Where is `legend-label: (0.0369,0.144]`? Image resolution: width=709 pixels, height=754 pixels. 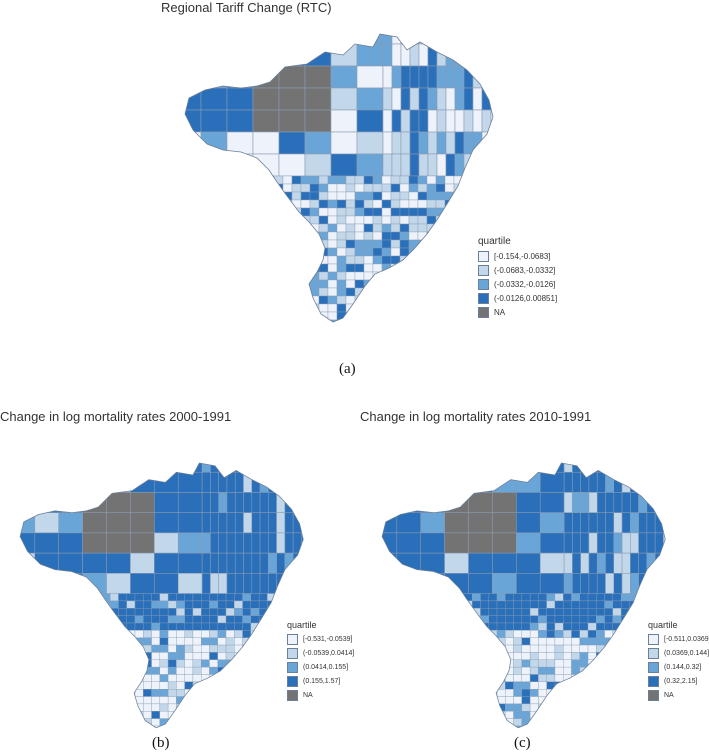 legend-label: (0.0369,0.144] is located at coordinates (686, 653).